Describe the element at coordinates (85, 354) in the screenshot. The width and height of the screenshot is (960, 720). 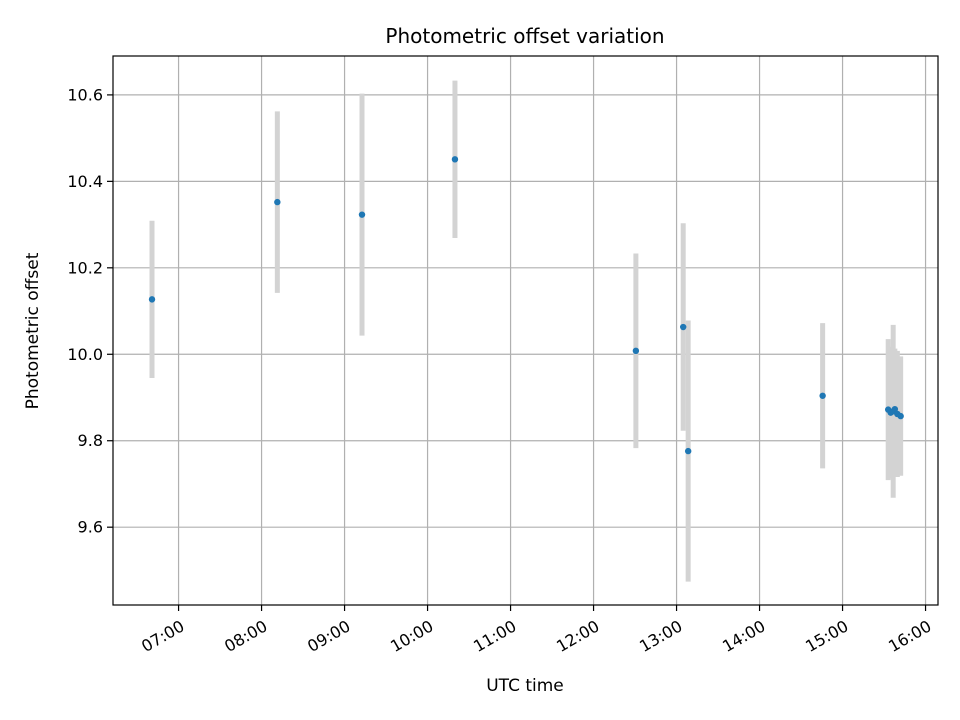
I see `y-tick-label: 10.0` at that location.